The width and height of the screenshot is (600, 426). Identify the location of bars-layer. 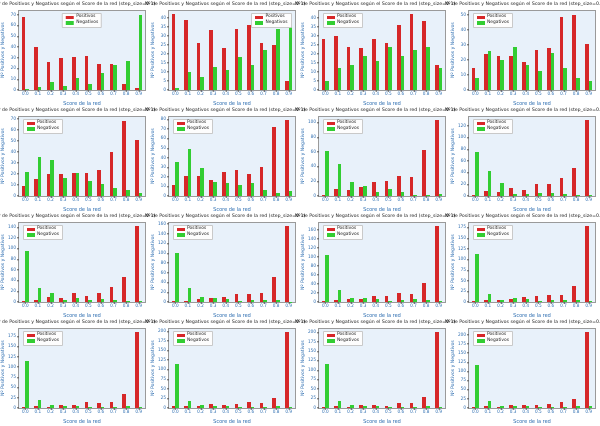
(232, 368).